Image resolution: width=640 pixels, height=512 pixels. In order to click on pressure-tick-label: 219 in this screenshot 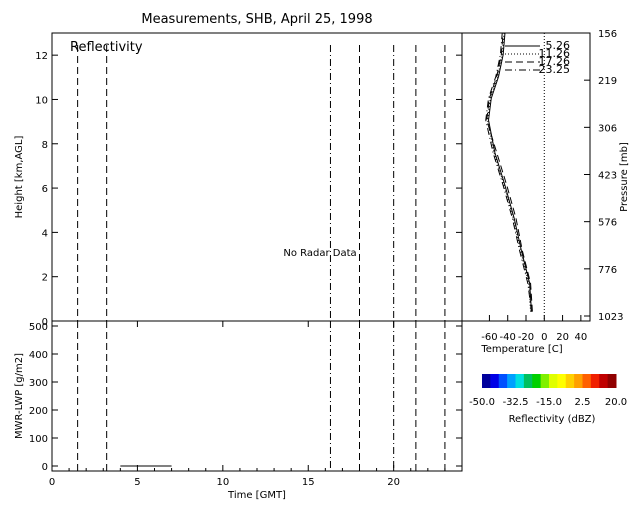, I will do `click(607, 81)`.